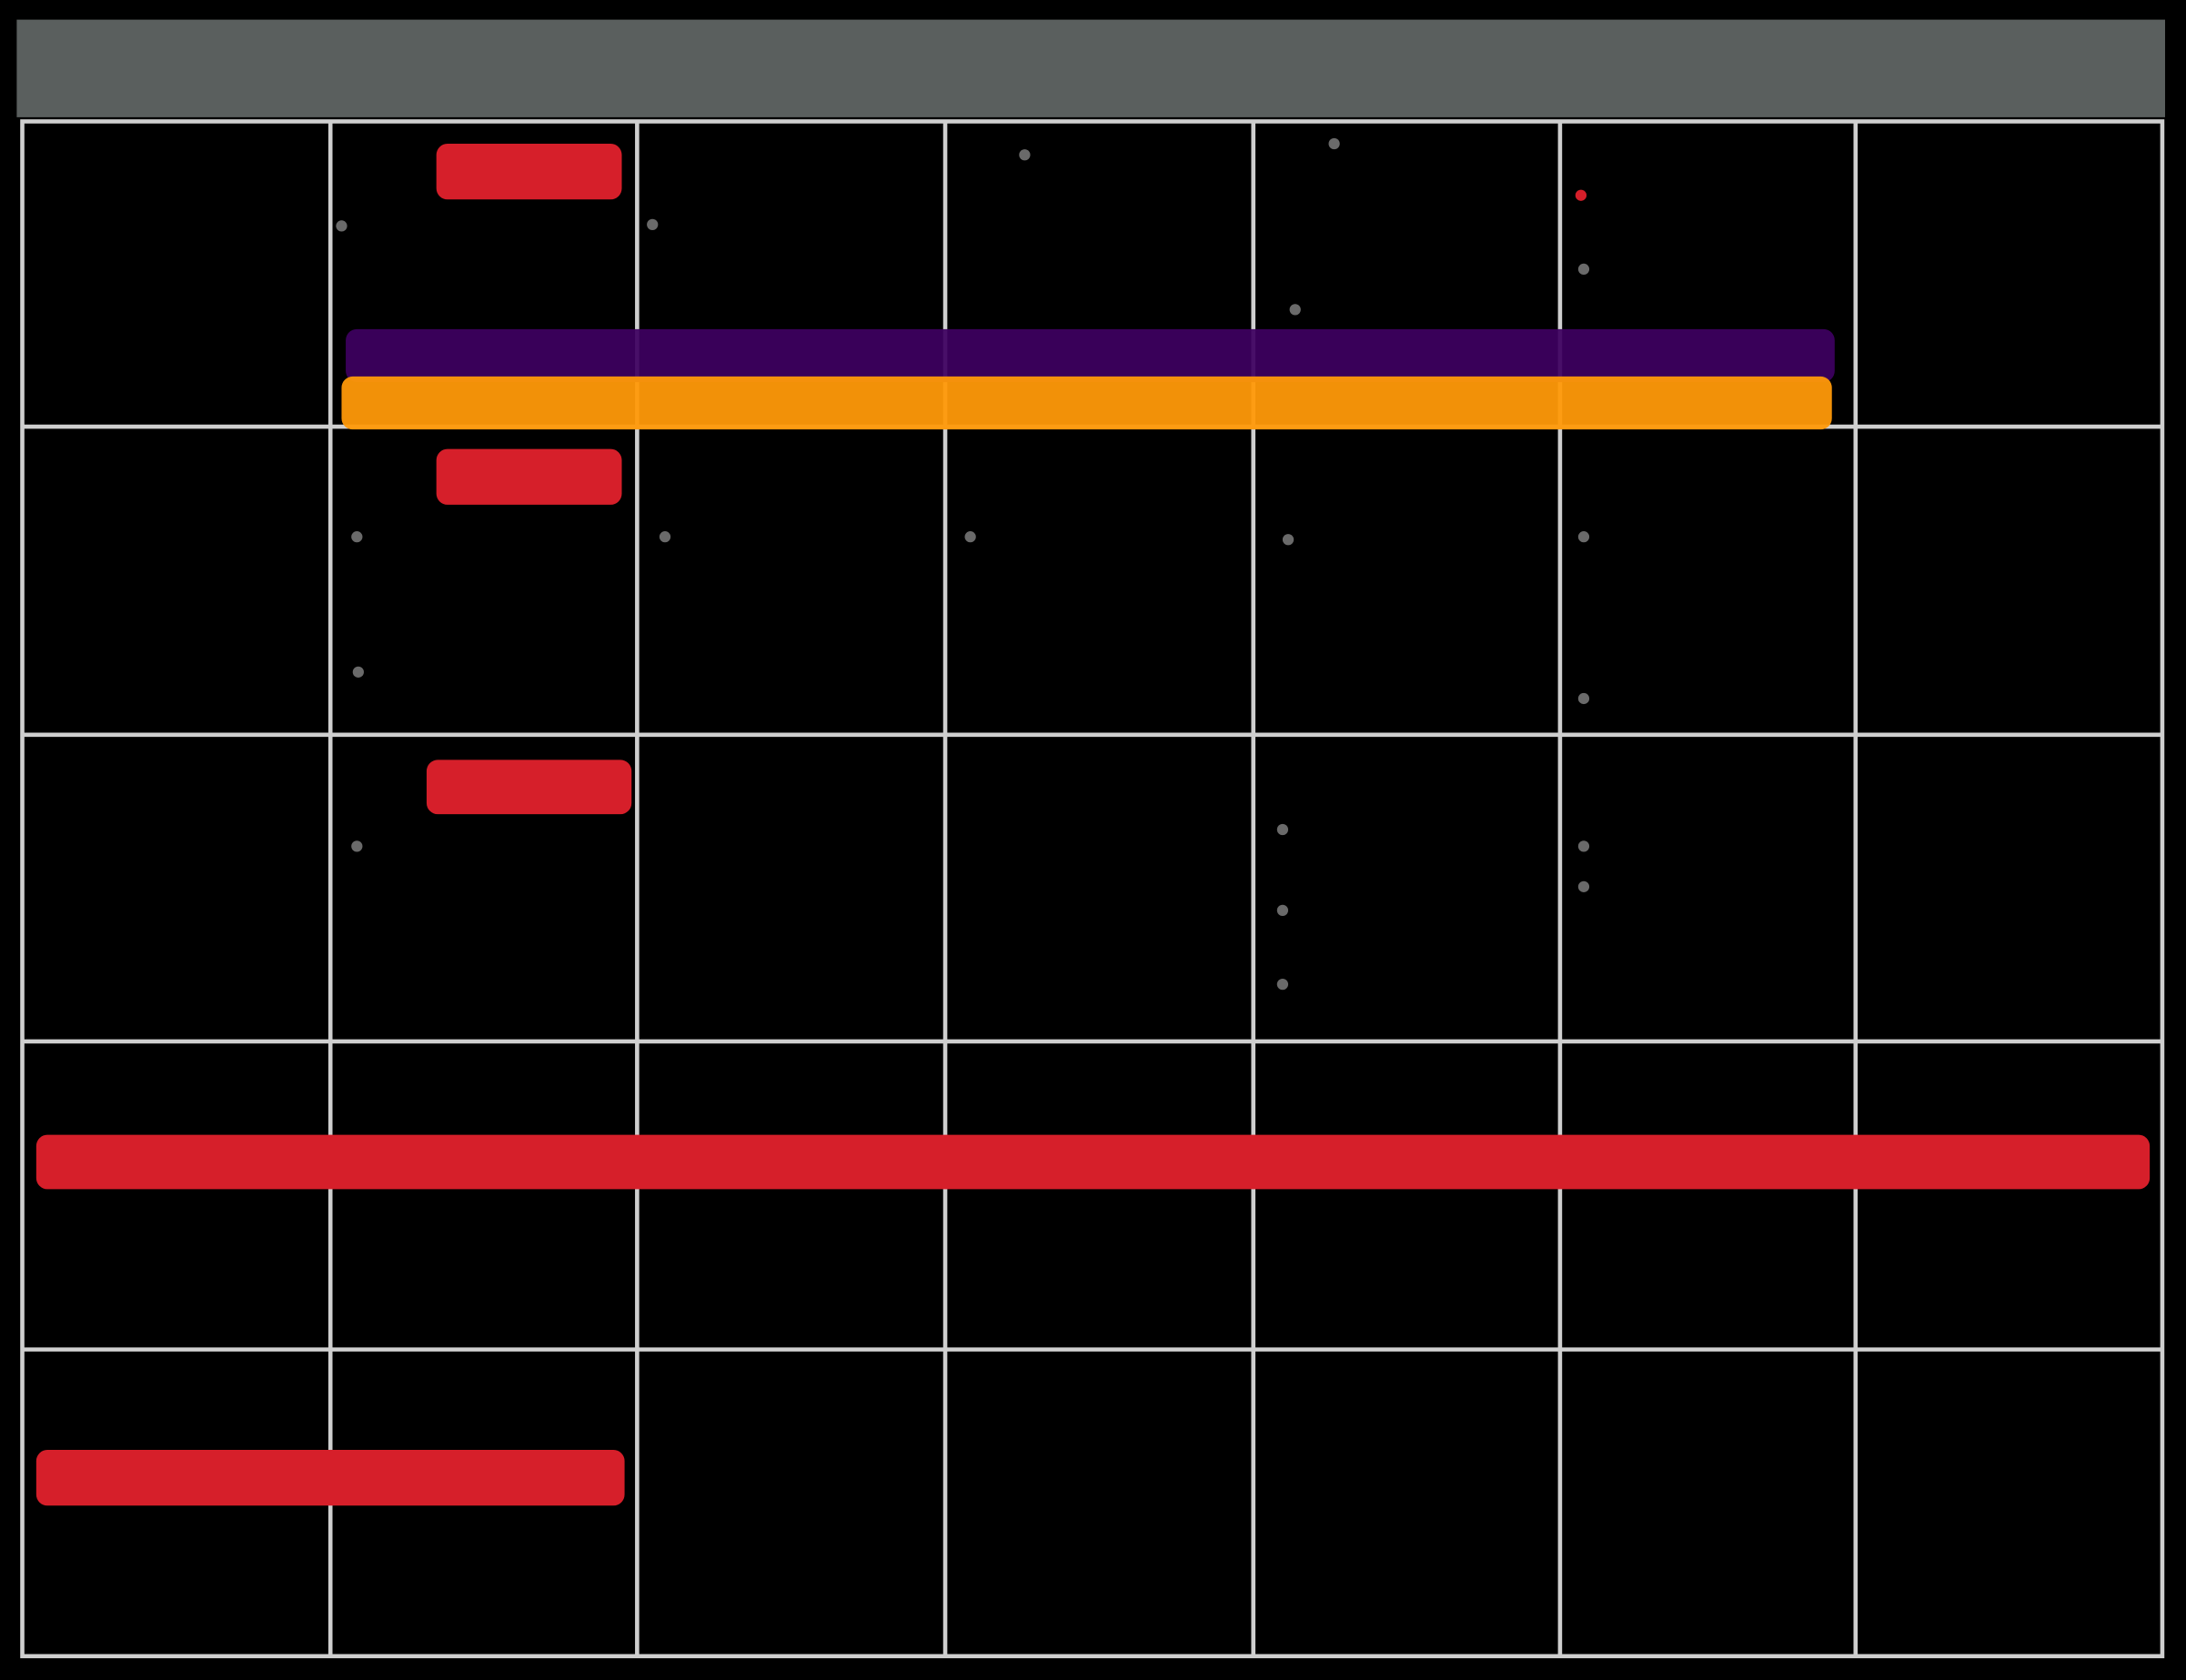  Describe the element at coordinates (1091, 68) in the screenshot. I see `header-bar` at that location.